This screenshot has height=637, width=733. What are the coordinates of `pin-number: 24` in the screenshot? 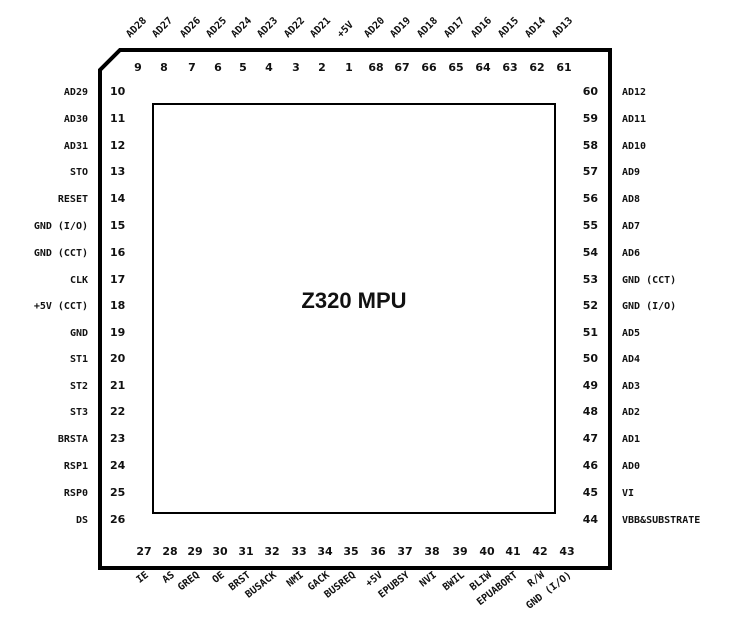 It's located at (118, 465).